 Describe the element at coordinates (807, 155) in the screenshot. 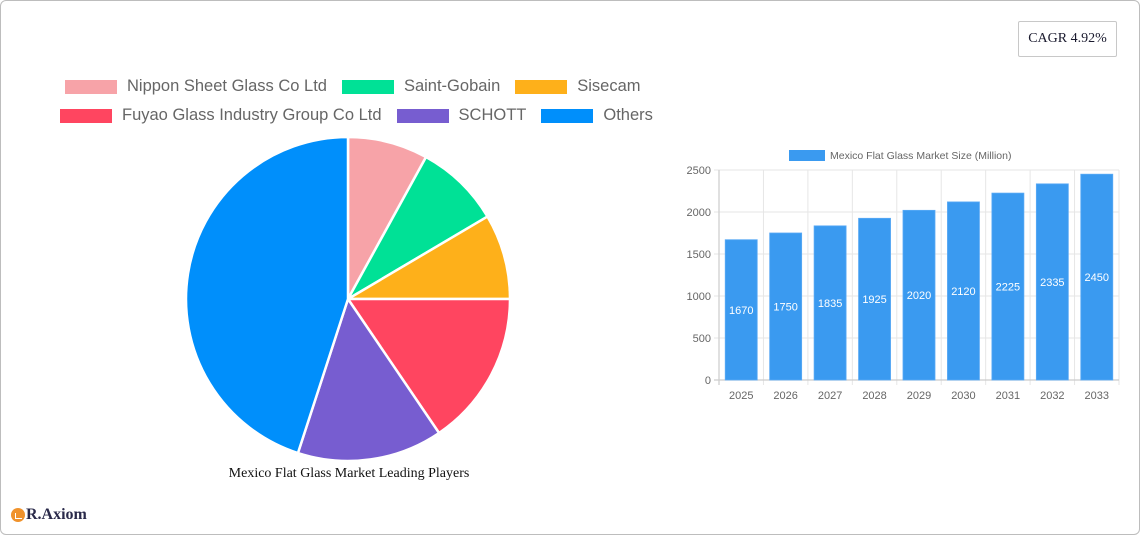

I see `bar-legend-swatch-icon` at that location.